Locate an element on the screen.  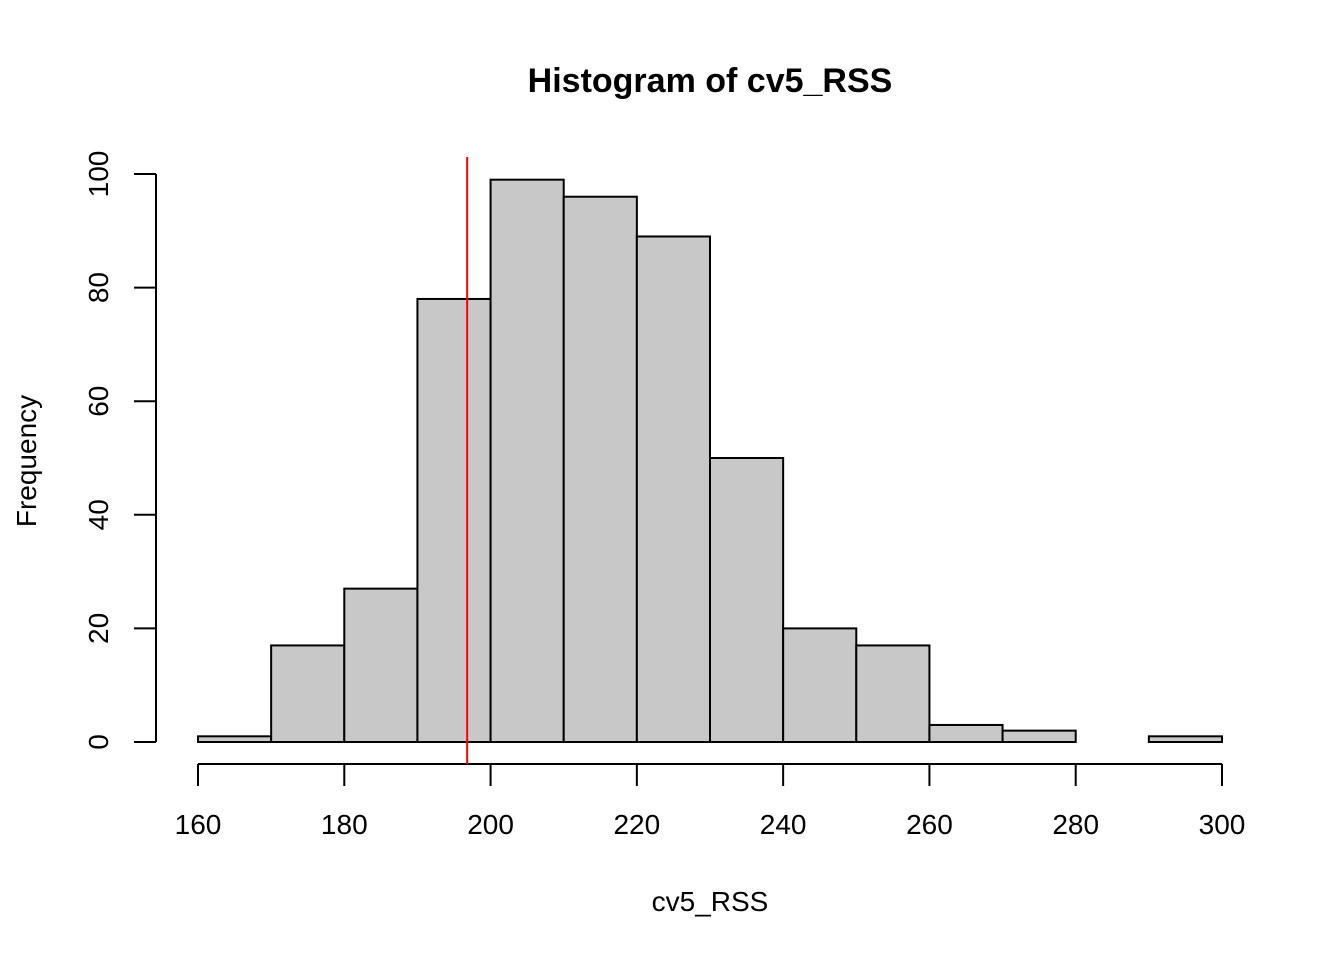
y-tick-label-5: 100 is located at coordinates (98, 174).